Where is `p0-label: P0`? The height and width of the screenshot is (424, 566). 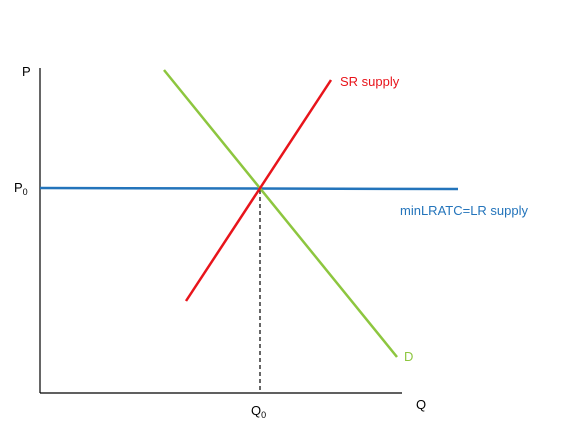
p0-label: P0 is located at coordinates (21, 188).